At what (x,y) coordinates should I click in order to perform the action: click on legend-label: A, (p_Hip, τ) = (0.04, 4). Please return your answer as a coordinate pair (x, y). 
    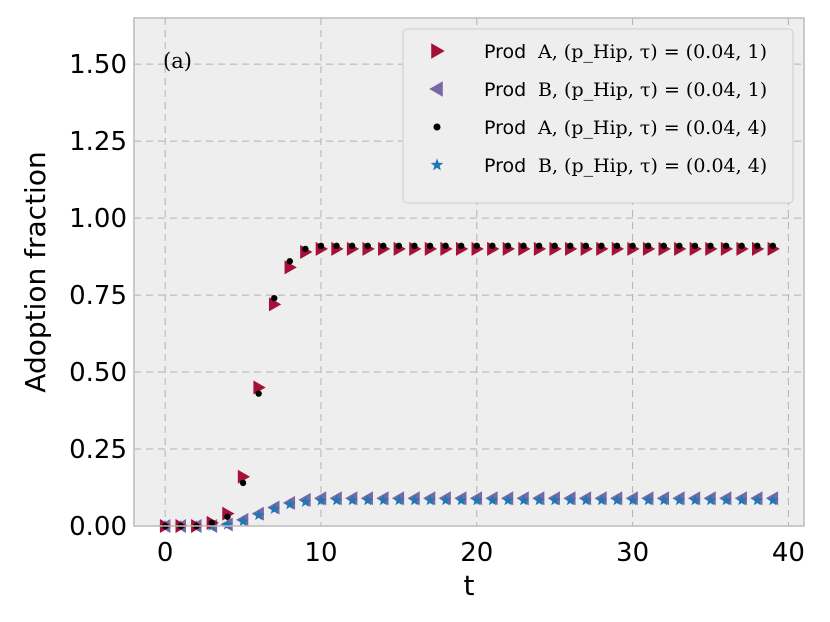
    Looking at the image, I should click on (652, 128).